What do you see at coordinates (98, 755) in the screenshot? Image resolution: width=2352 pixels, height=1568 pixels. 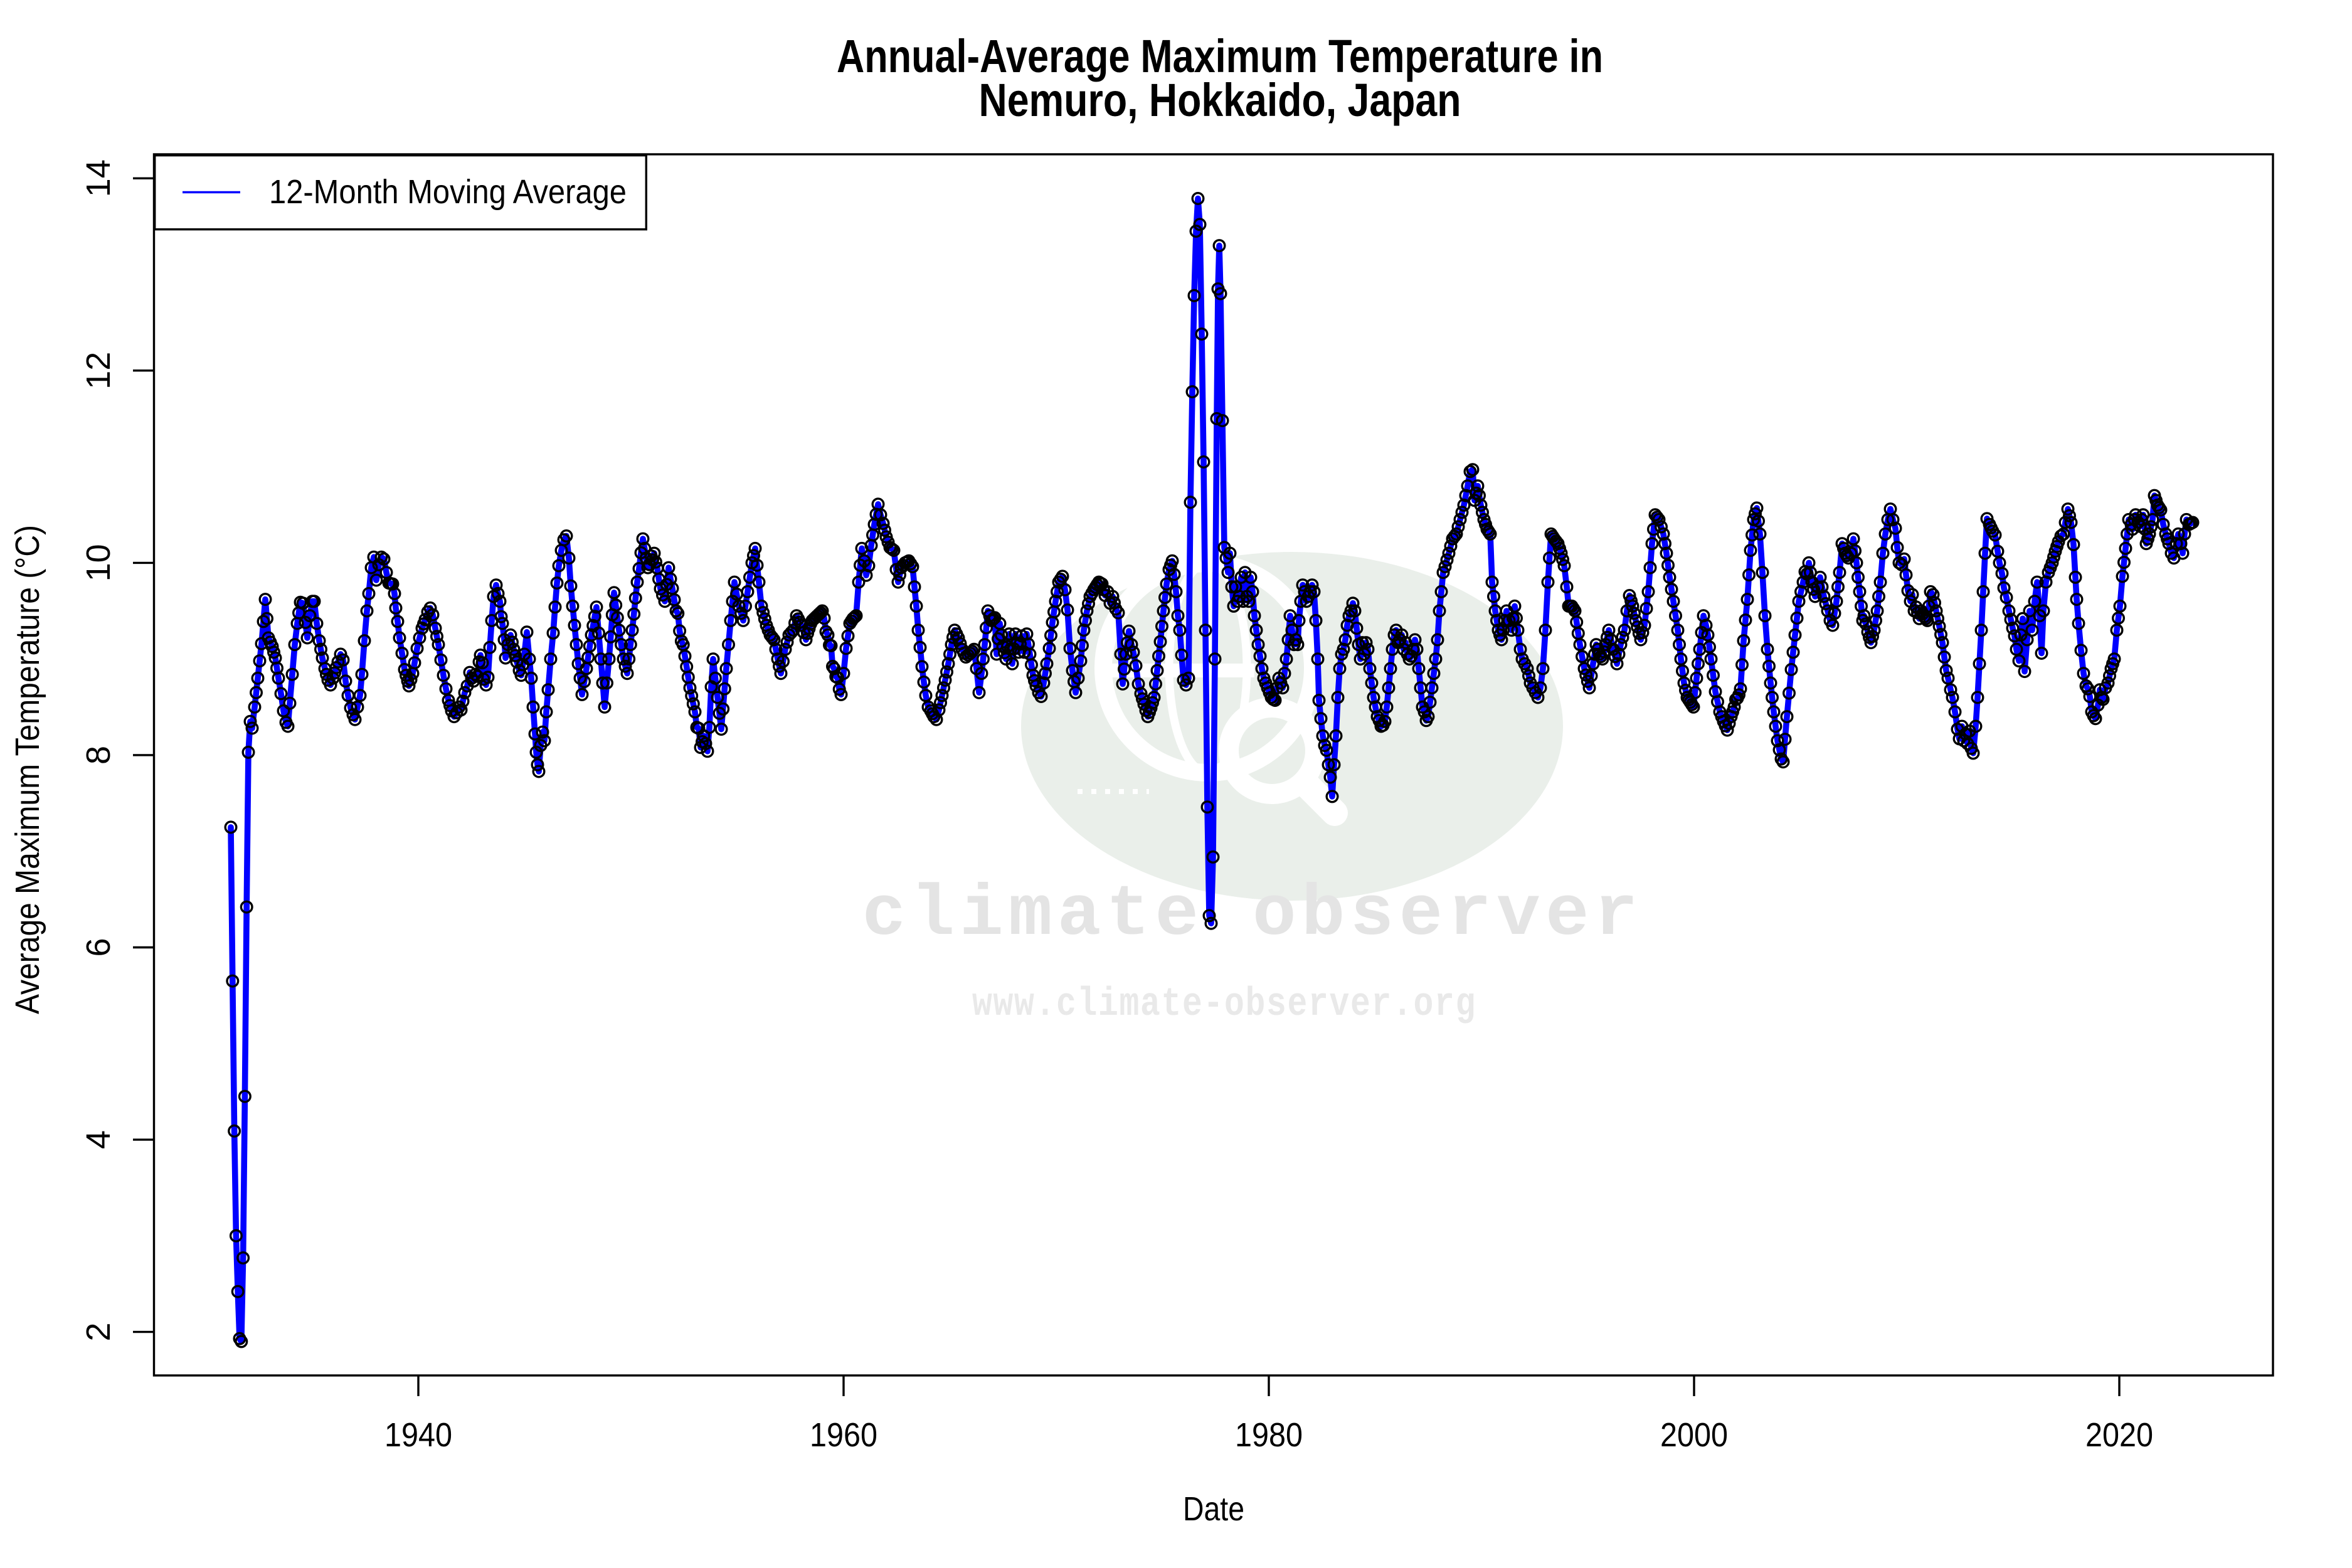 I see `svg-text: 8` at bounding box center [98, 755].